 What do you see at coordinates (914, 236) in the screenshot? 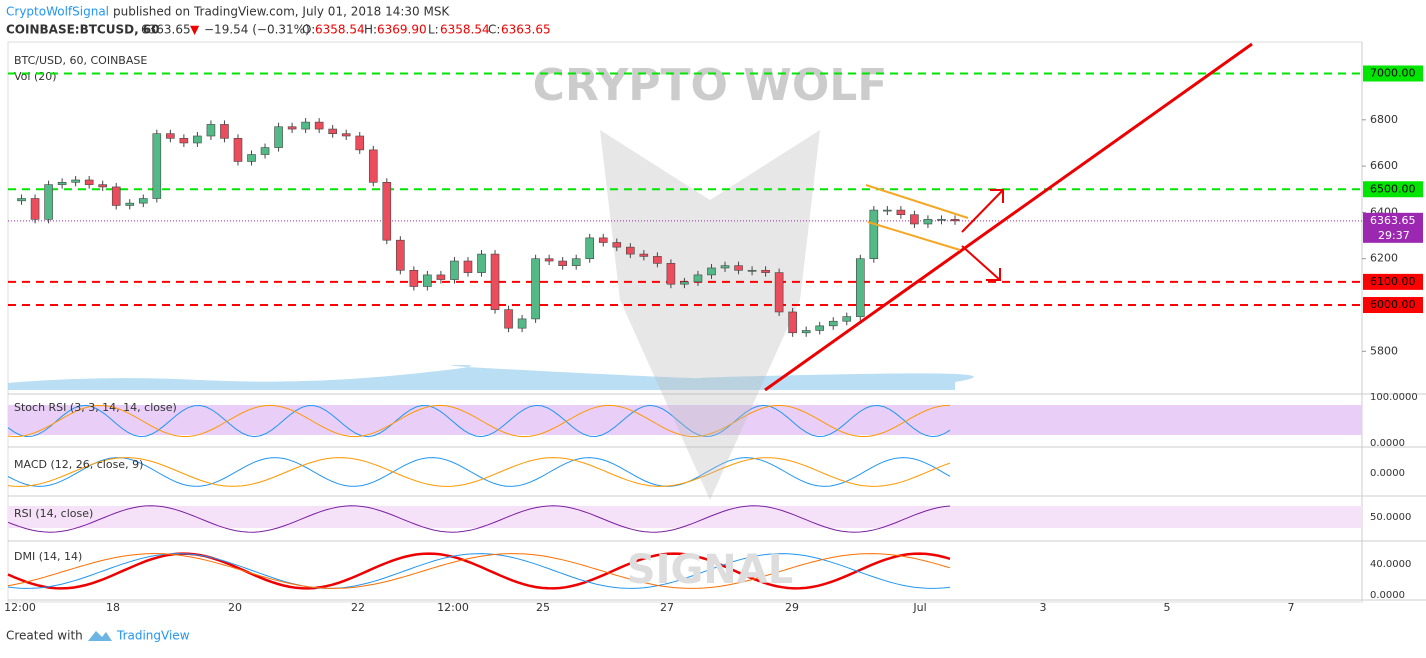
I see `channel-line` at bounding box center [914, 236].